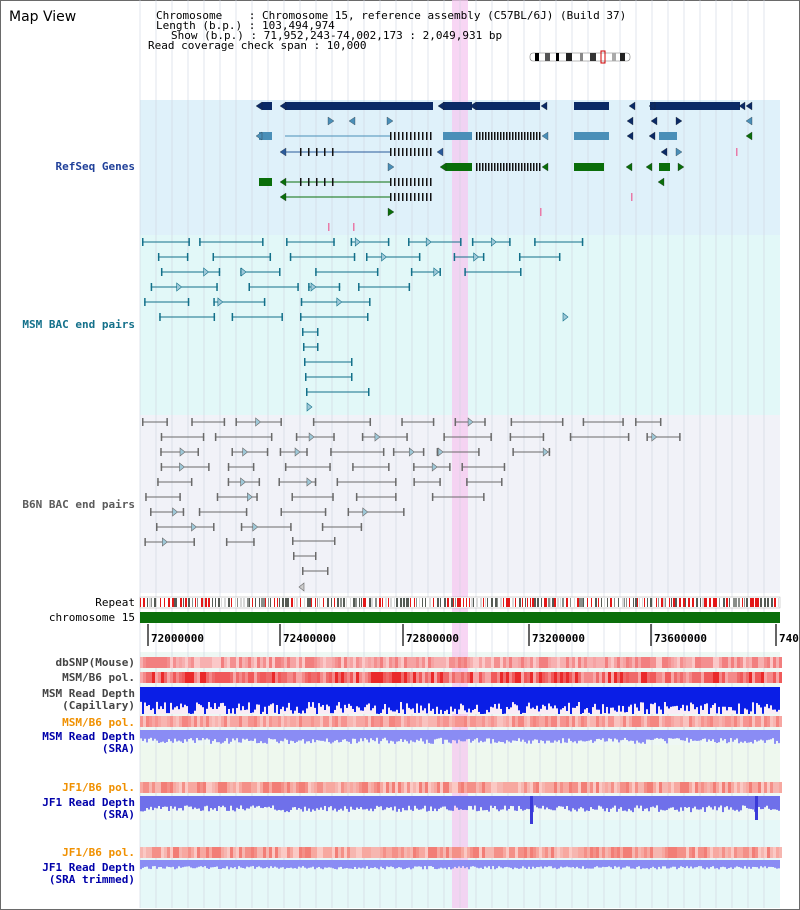  What do you see at coordinates (95, 662) in the screenshot?
I see `track-label-dbsnp: dbSNP(Mouse)` at bounding box center [95, 662].